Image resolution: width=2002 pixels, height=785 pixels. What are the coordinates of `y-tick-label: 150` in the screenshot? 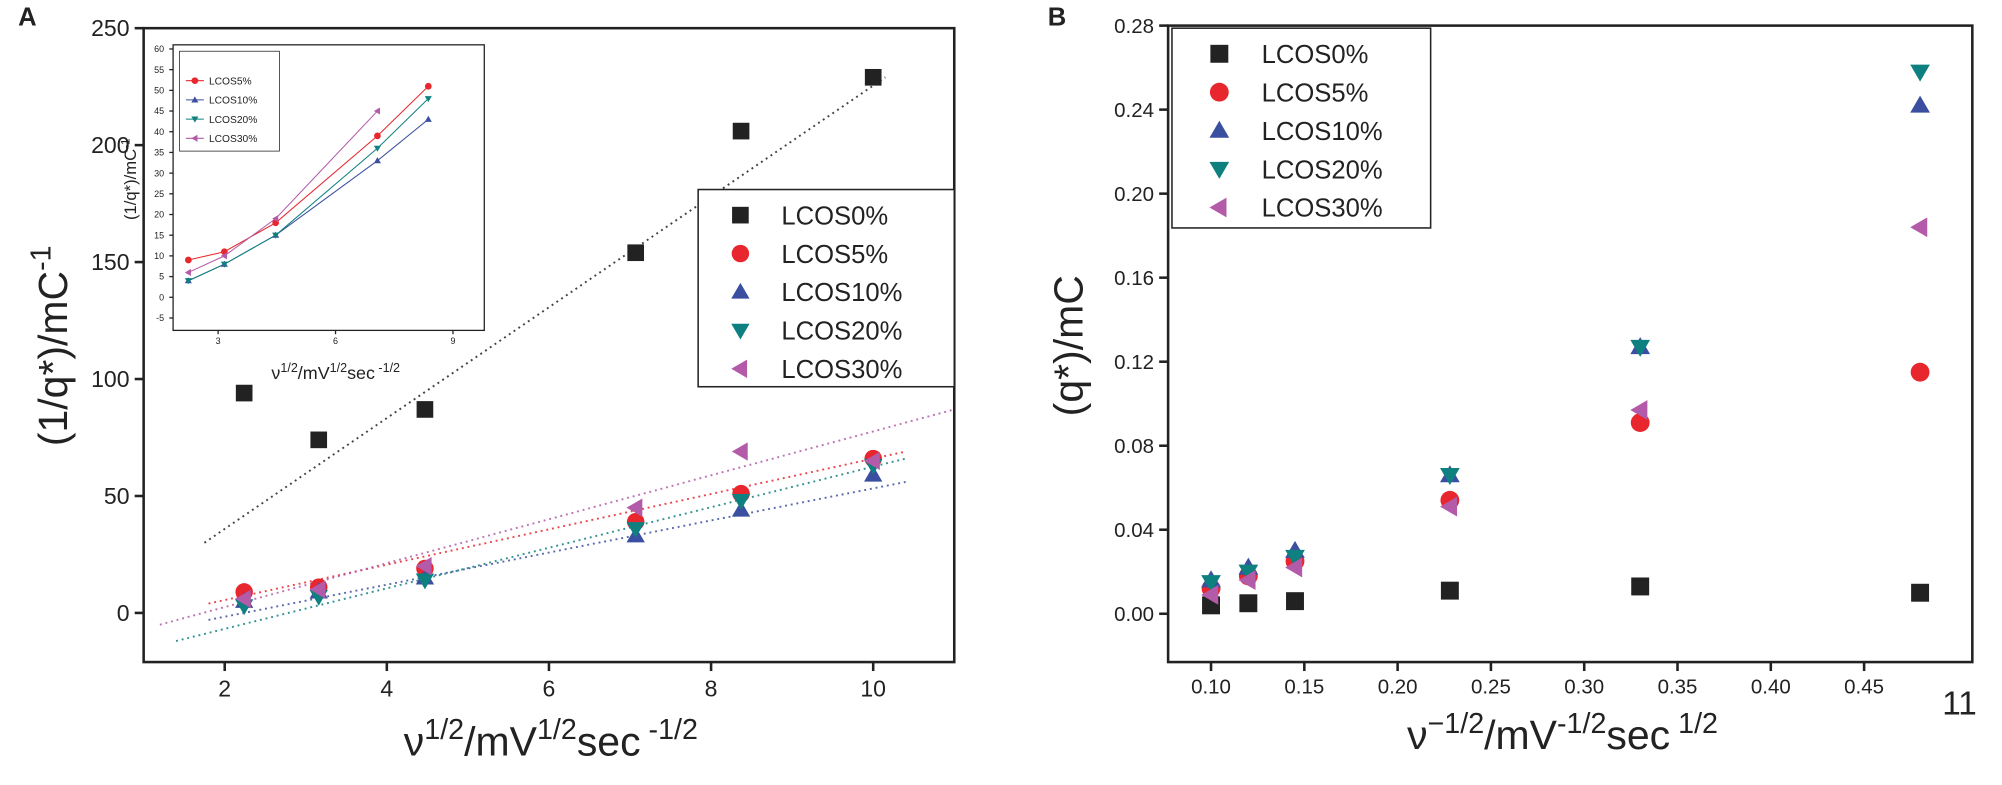 It's located at (110, 262).